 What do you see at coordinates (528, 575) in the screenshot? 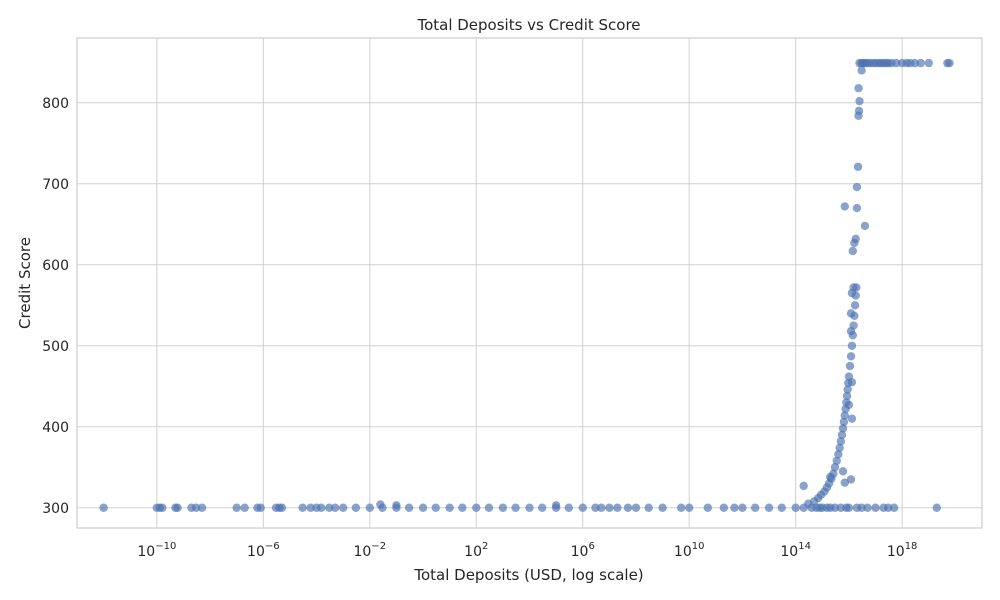
I see `x-axis-label: Total Deposits (USD, log scale)` at bounding box center [528, 575].